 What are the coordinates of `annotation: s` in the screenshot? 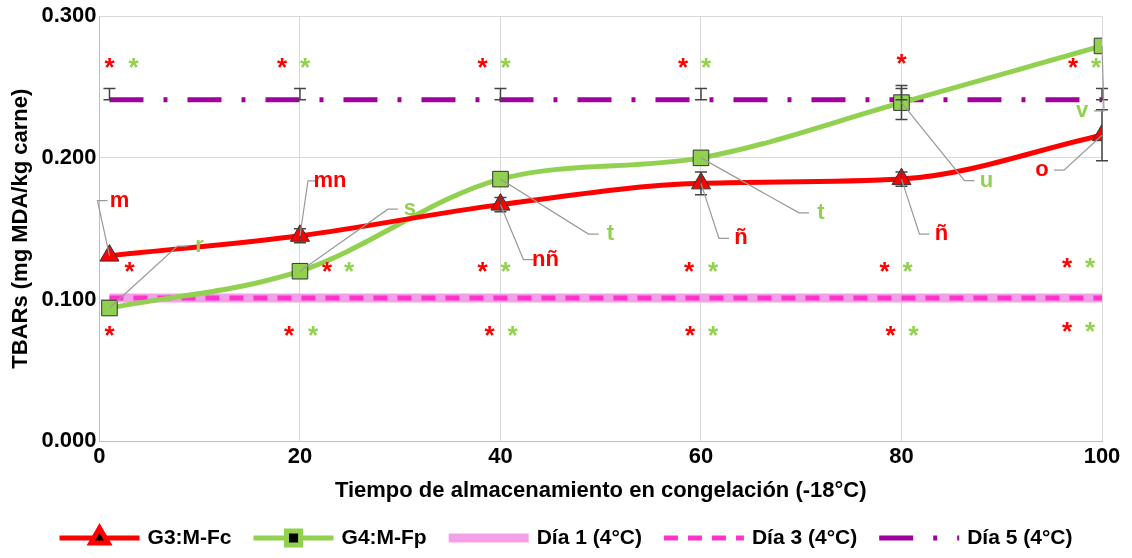 It's located at (410, 208).